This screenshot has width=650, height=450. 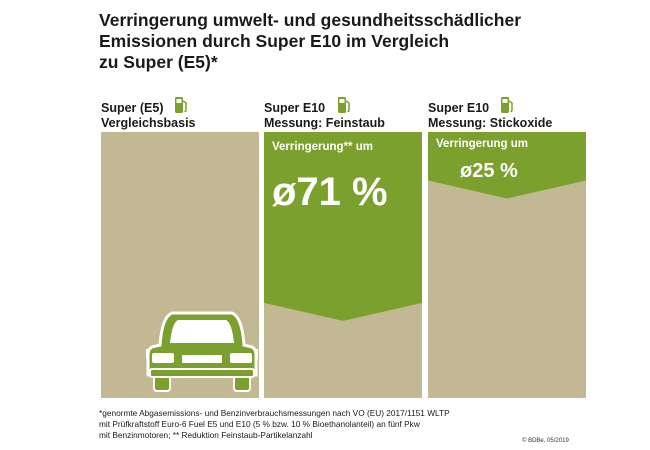 I want to click on column-label-stickoxide: Super E10 Messung: Stickoxide, so click(x=490, y=116).